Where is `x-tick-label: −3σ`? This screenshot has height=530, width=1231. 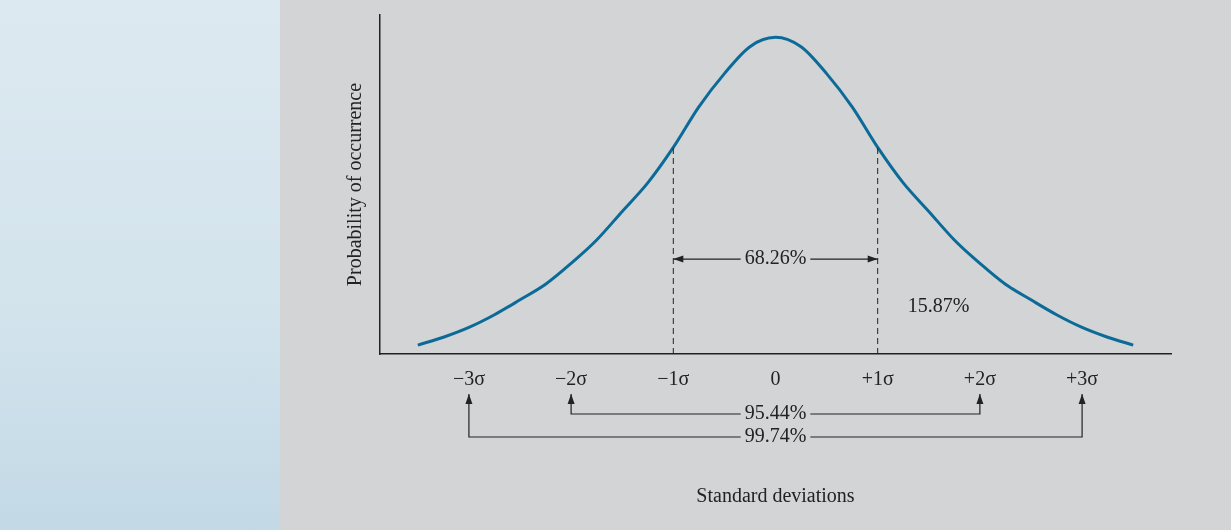 x-tick-label: −3σ is located at coordinates (469, 378).